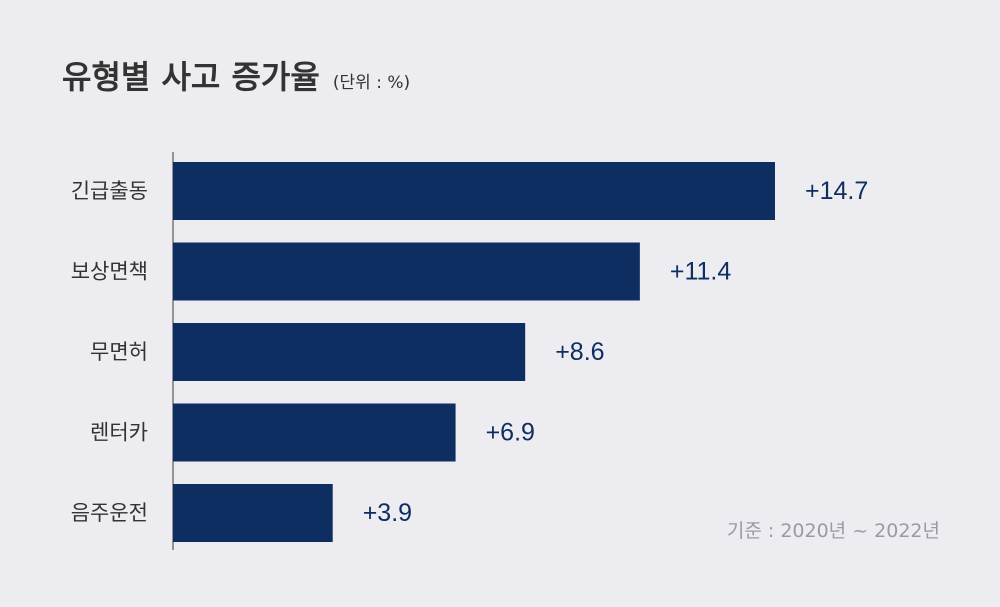 Image resolution: width=1000 pixels, height=607 pixels. Describe the element at coordinates (119, 433) in the screenshot. I see `category-label-4: 렌터카` at that location.